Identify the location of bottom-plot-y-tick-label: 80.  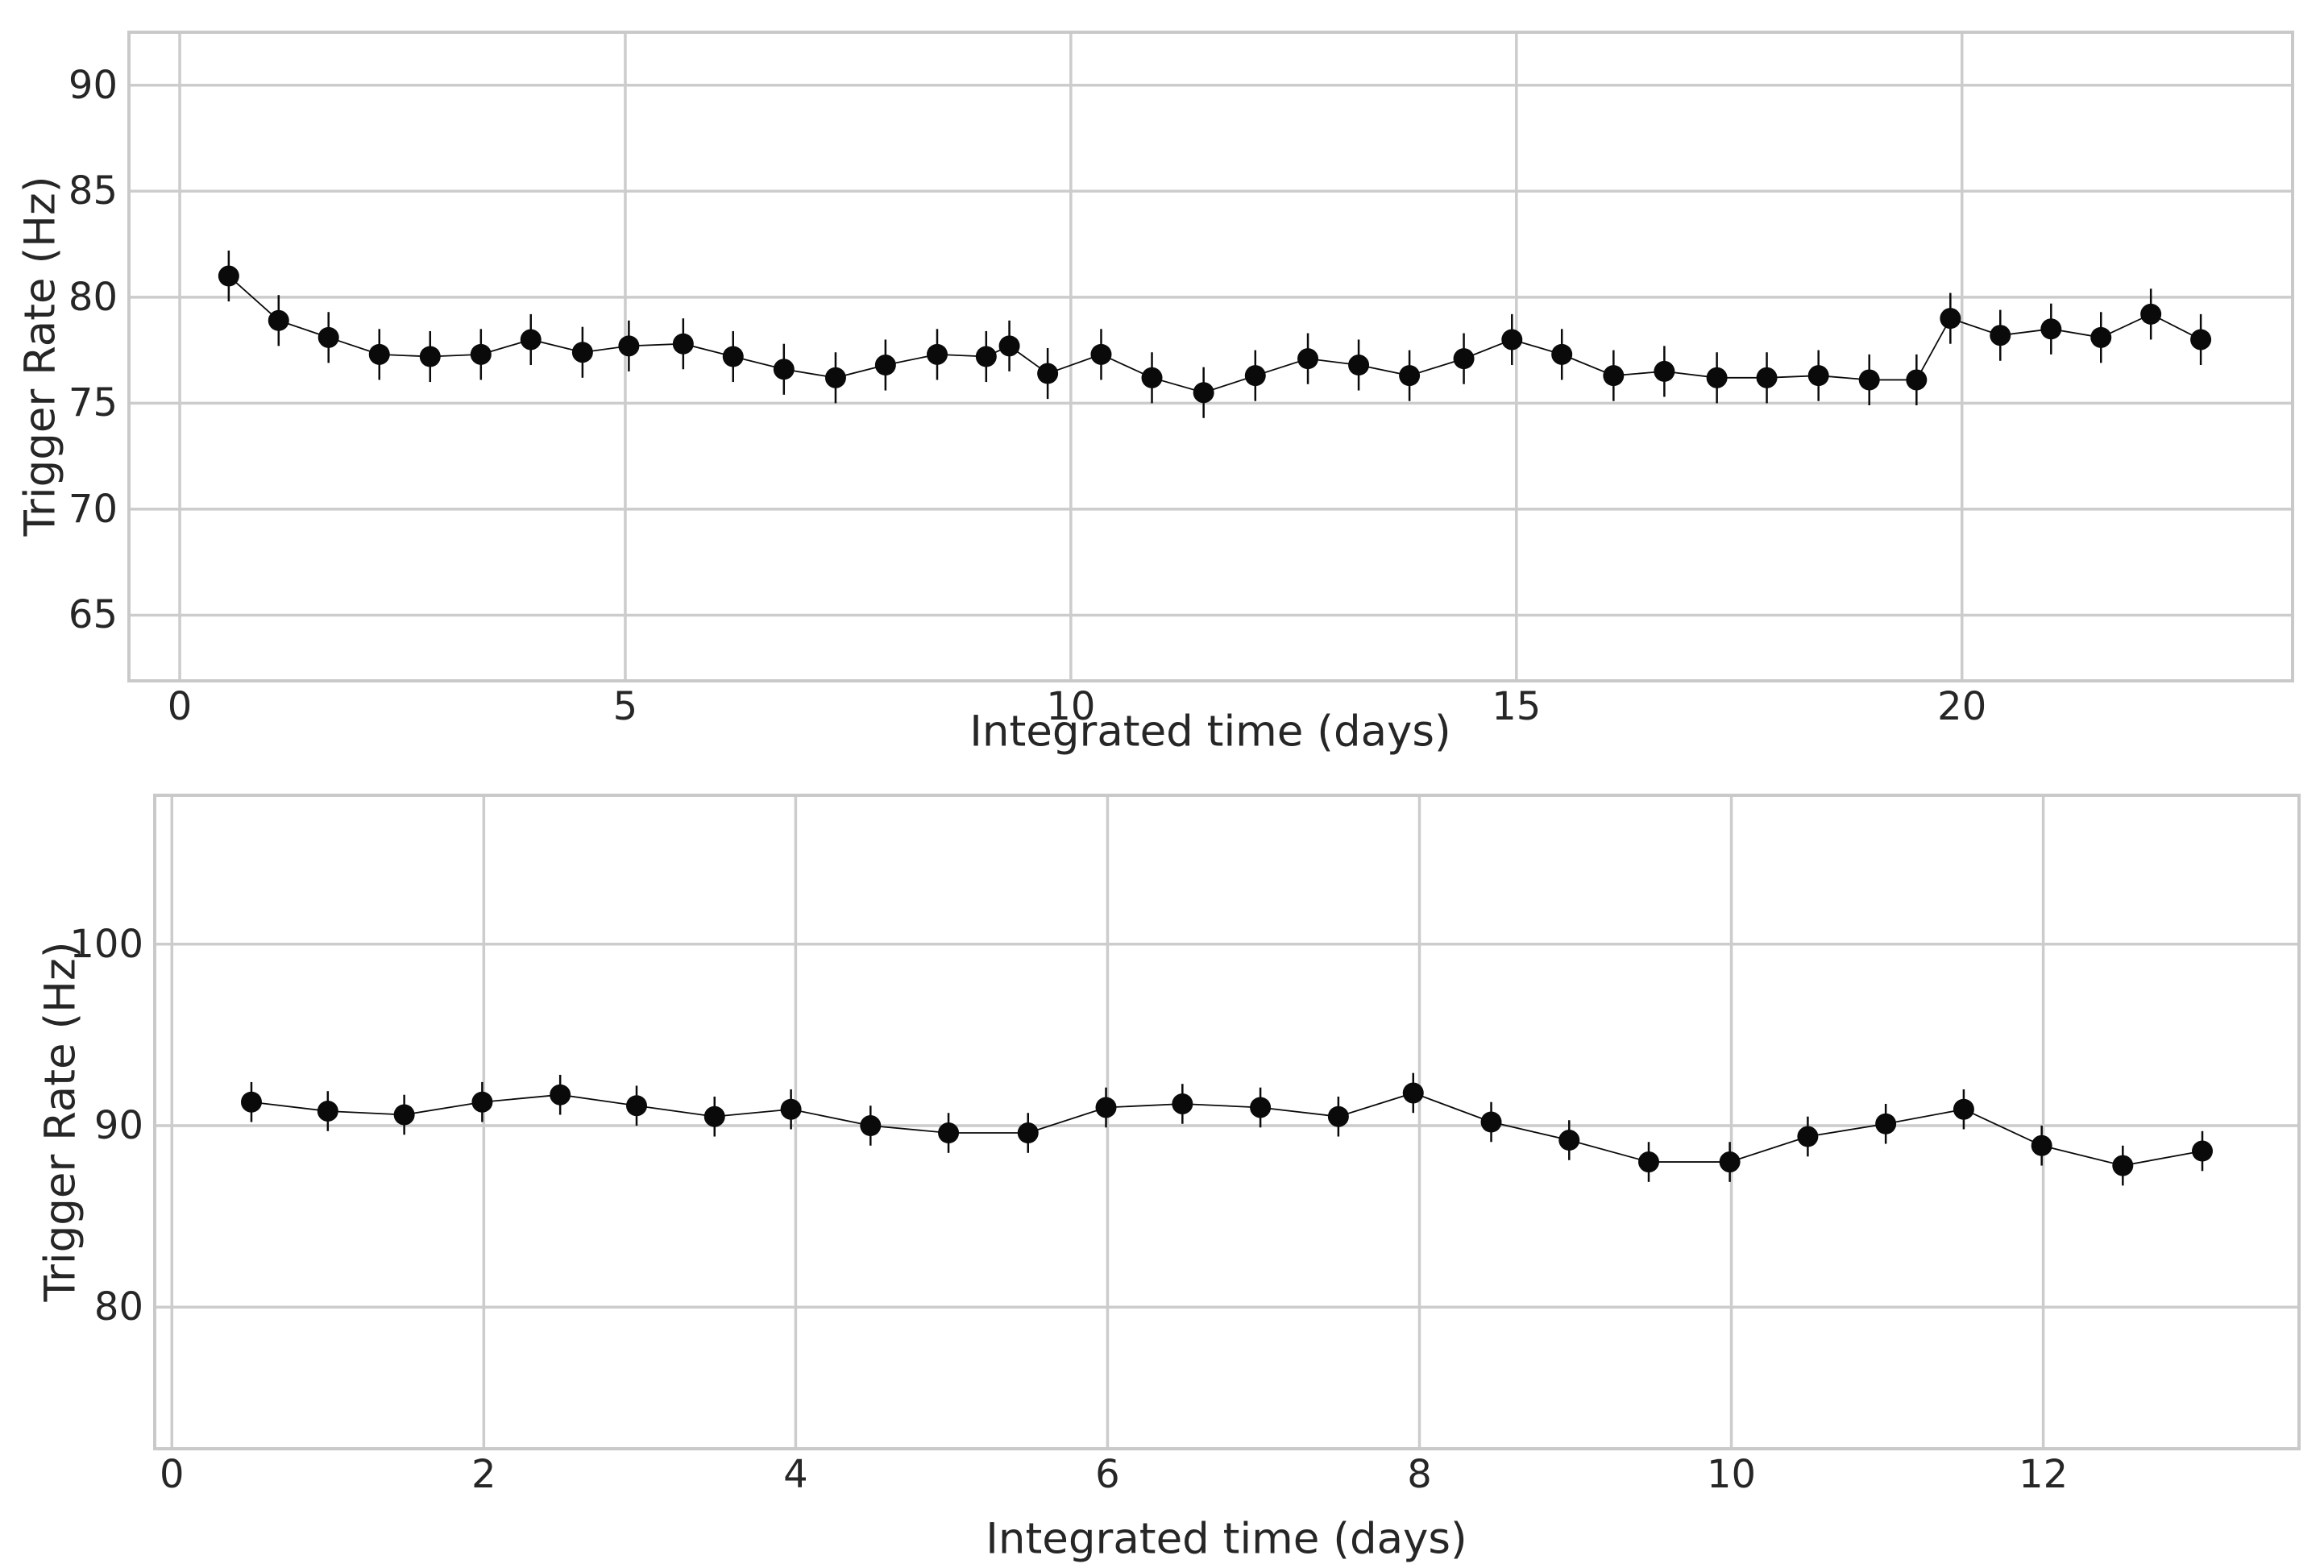
(118, 1307).